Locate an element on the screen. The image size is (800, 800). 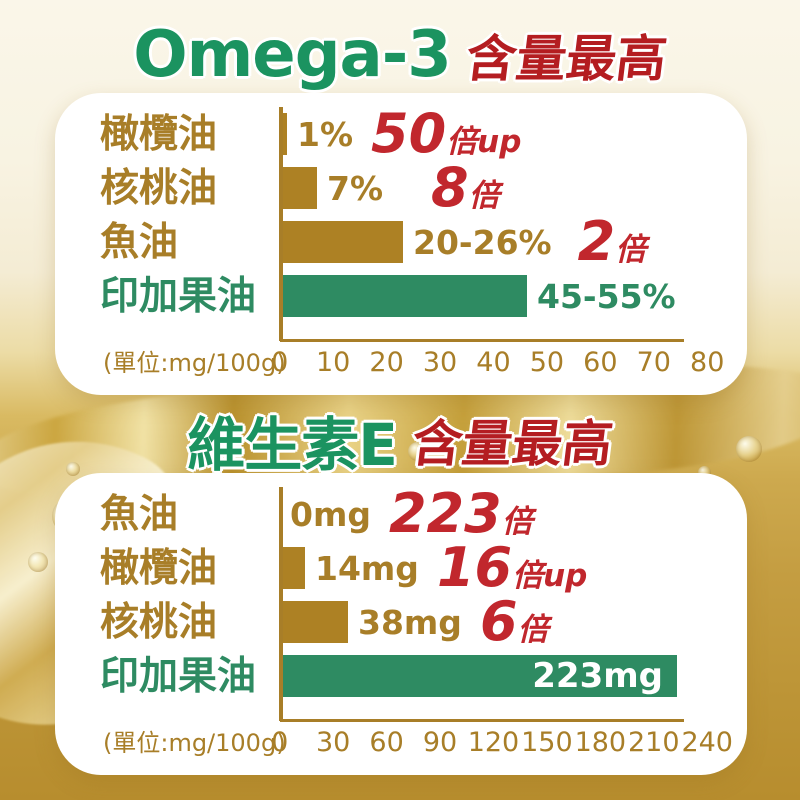
value-label: 0mg is located at coordinates (330, 514).